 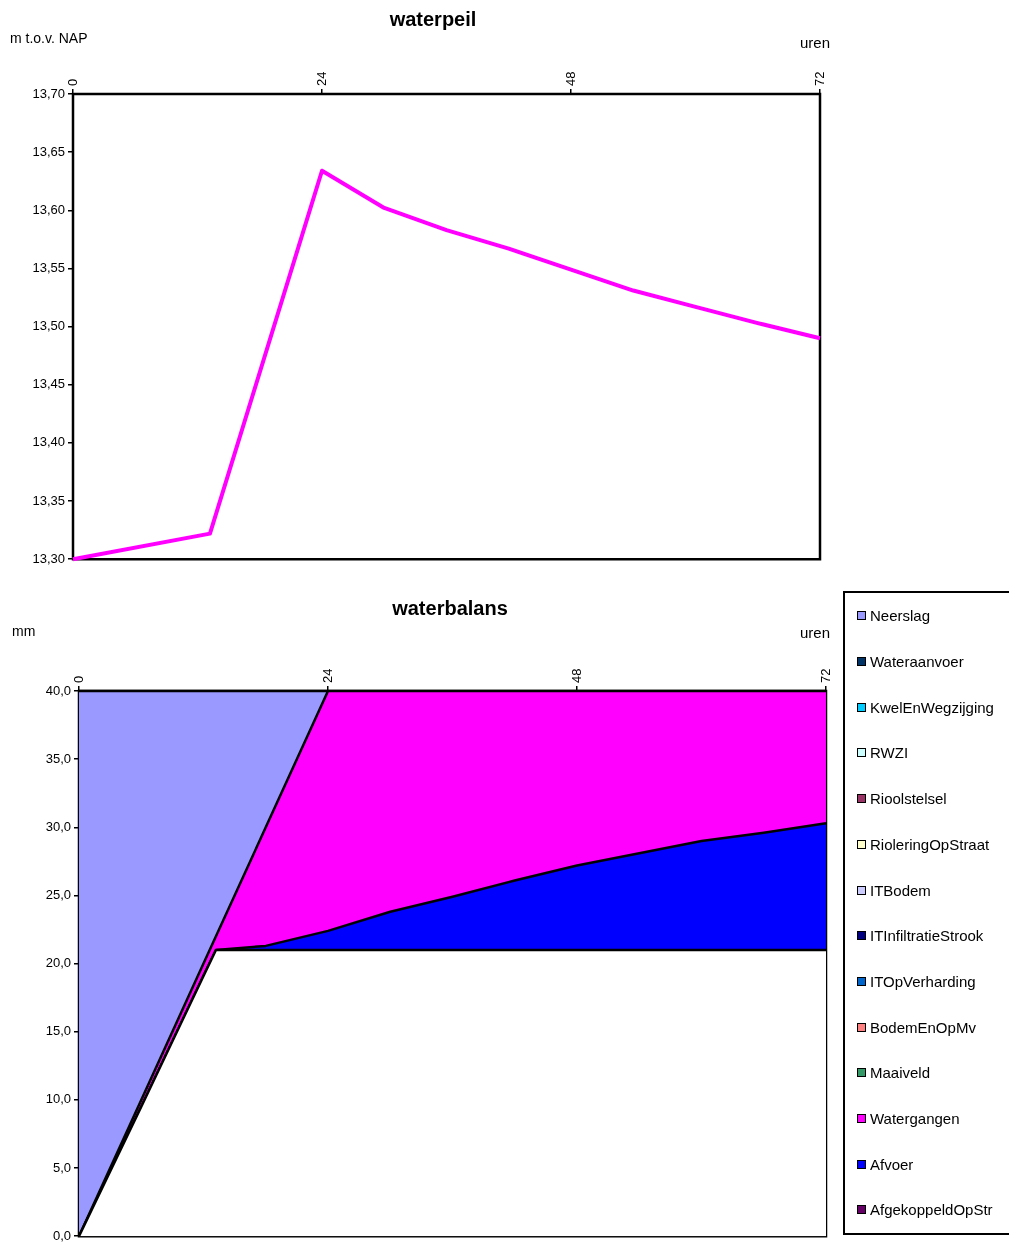 What do you see at coordinates (917, 662) in the screenshot?
I see `legend-label: Wateraanvoer` at bounding box center [917, 662].